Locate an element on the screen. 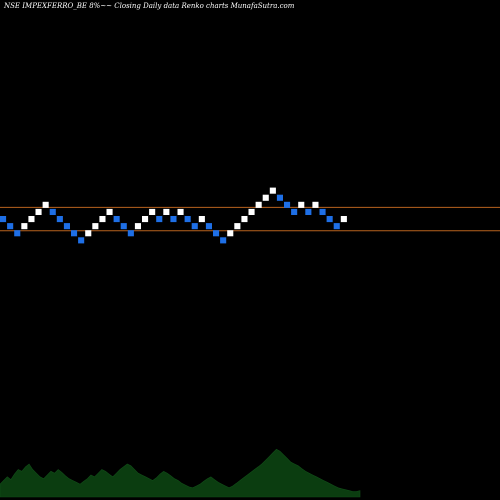 The width and height of the screenshot is (500, 500). volume-area-path is located at coordinates (180, 473).